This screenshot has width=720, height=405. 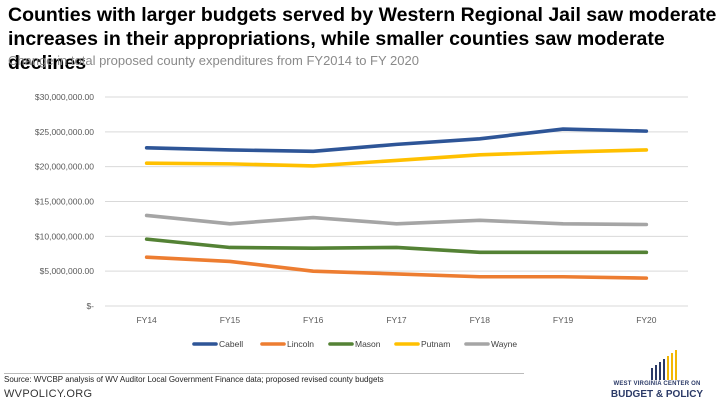 I want to click on series-line-mason, so click(x=396, y=246).